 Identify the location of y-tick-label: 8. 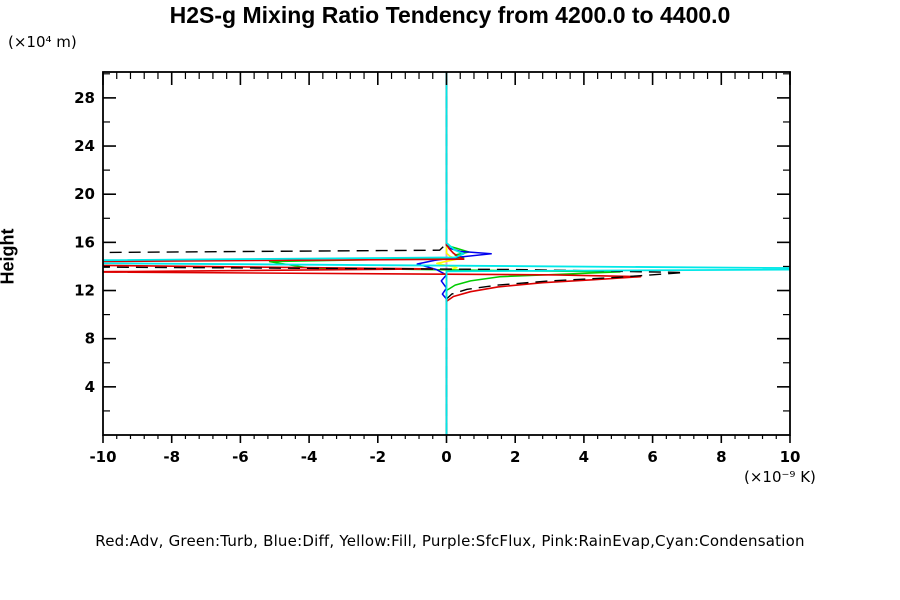
(90, 339).